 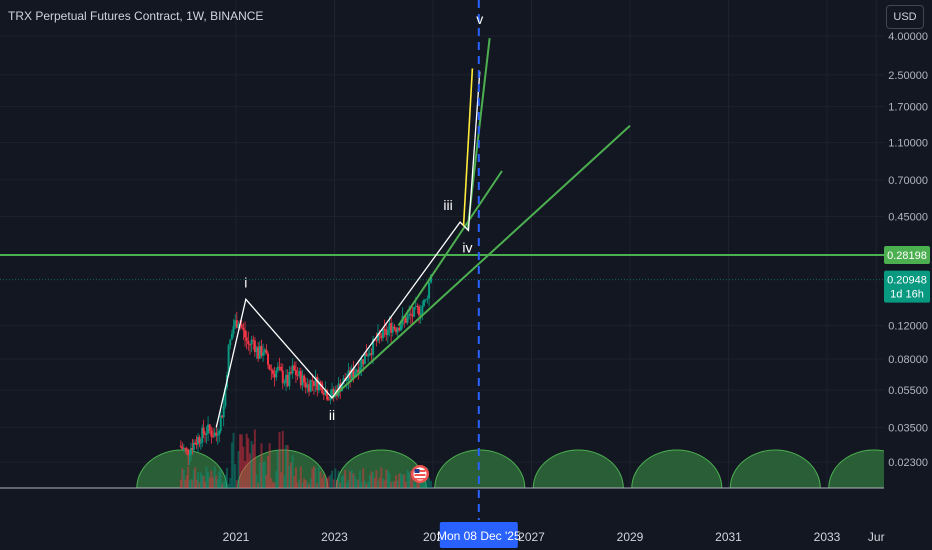 I want to click on currency-button: USD, so click(x=905, y=17).